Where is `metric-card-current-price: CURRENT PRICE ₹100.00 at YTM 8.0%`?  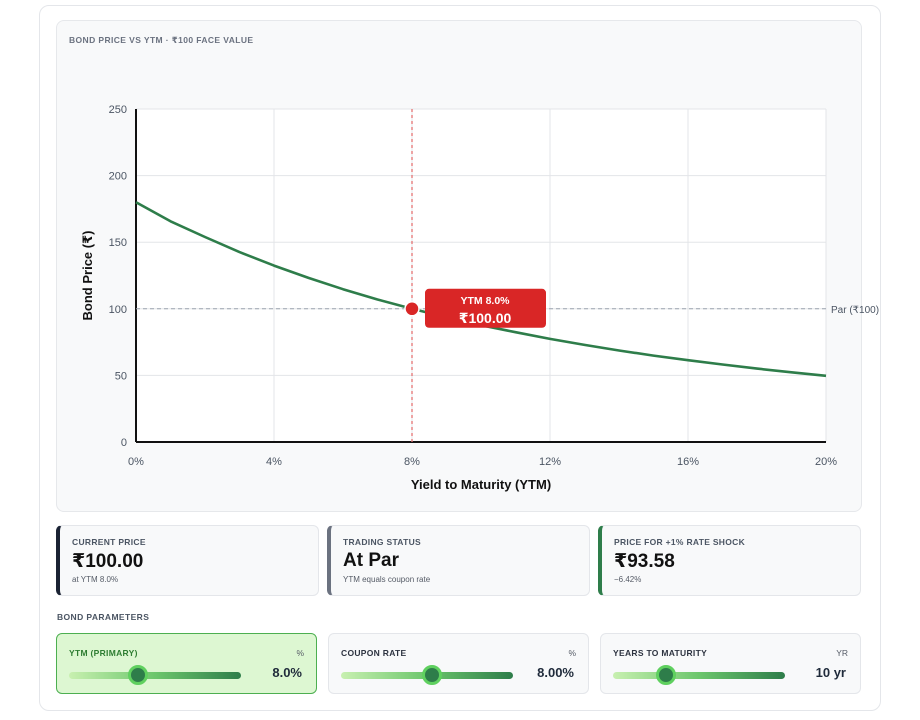 metric-card-current-price: CURRENT PRICE ₹100.00 at YTM 8.0% is located at coordinates (187, 560).